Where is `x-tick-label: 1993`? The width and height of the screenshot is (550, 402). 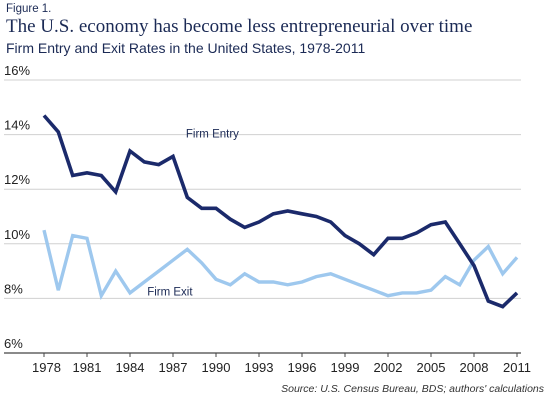
x-tick-label: 1993 is located at coordinates (259, 367).